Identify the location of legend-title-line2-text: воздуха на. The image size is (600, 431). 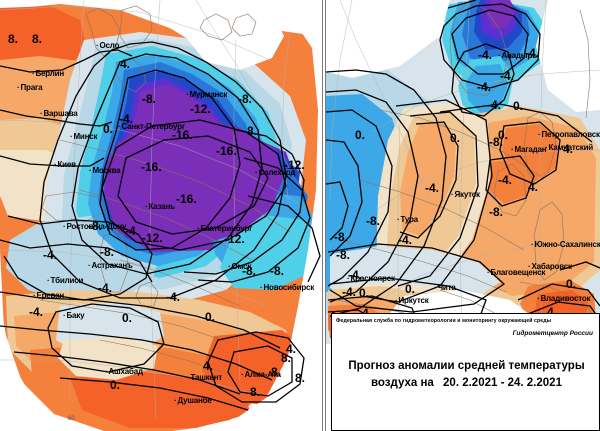
(402, 383).